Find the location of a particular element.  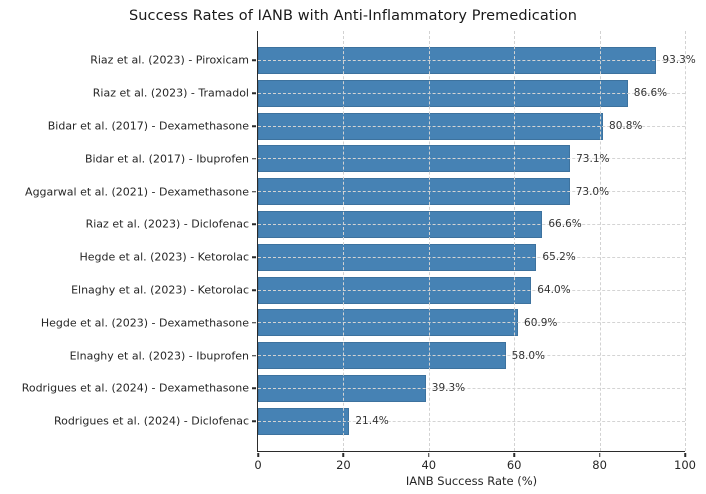

bar-row: Hegde et al. (2023) - Dexamethasone 60.9% is located at coordinates (363, 323).